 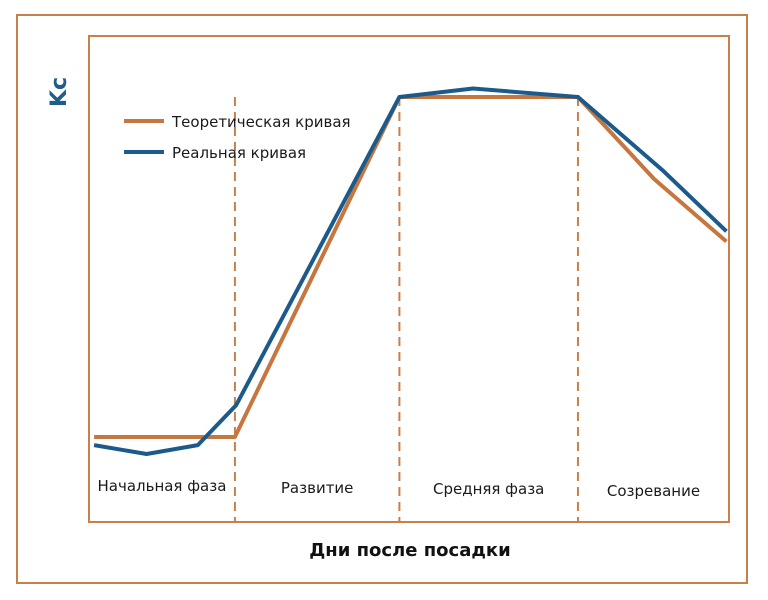 I want to click on phase-label-4: Созревание, so click(x=653, y=491).